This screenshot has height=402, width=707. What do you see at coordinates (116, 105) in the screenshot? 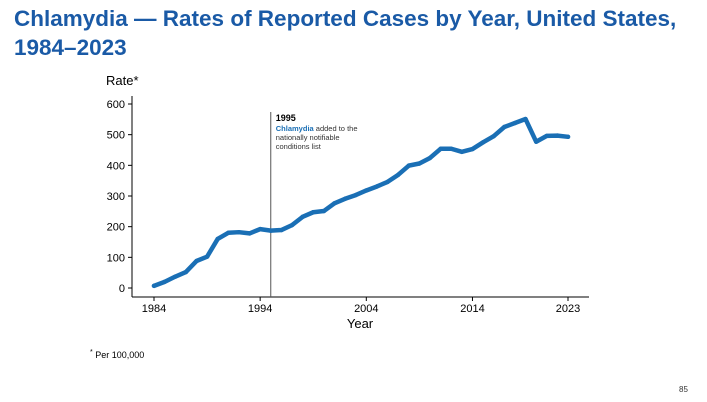
I see `y-tick-label: 600` at bounding box center [116, 105].